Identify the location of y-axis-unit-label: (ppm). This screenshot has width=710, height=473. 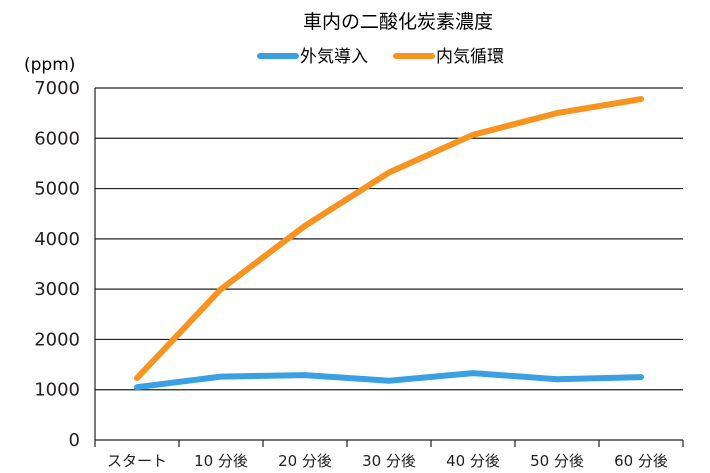
(49, 65).